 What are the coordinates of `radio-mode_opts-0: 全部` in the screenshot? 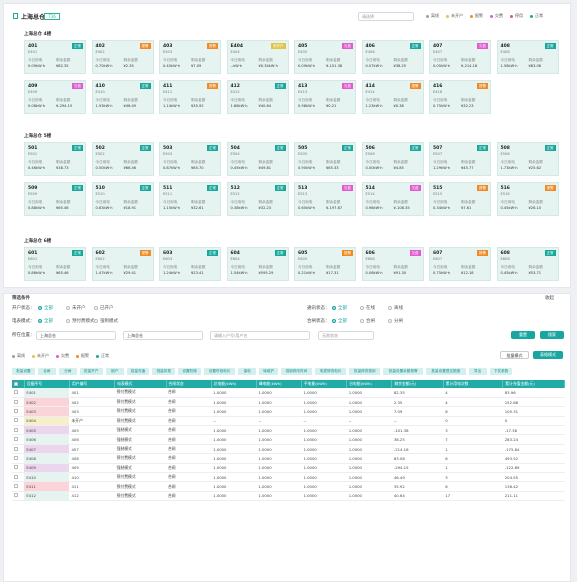 It's located at (45, 321).